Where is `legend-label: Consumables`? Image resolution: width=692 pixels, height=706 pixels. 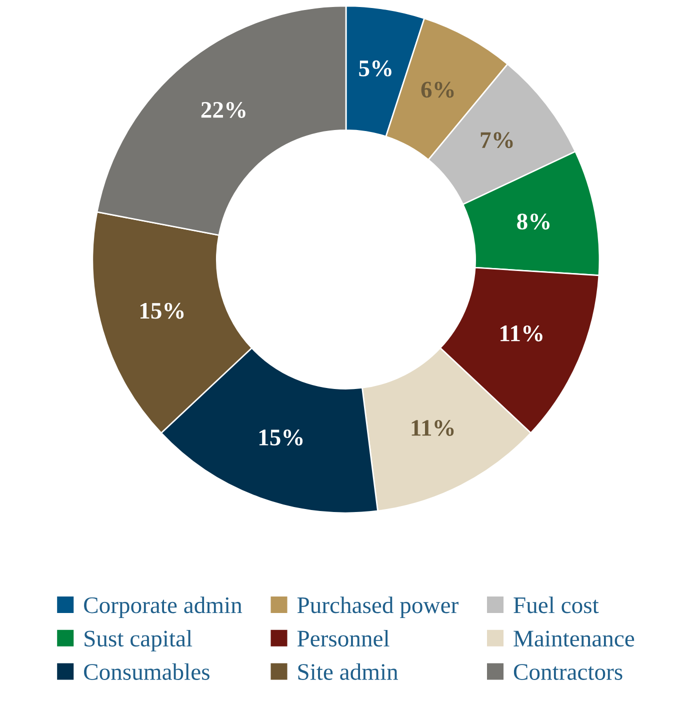 legend-label: Consumables is located at coordinates (147, 671).